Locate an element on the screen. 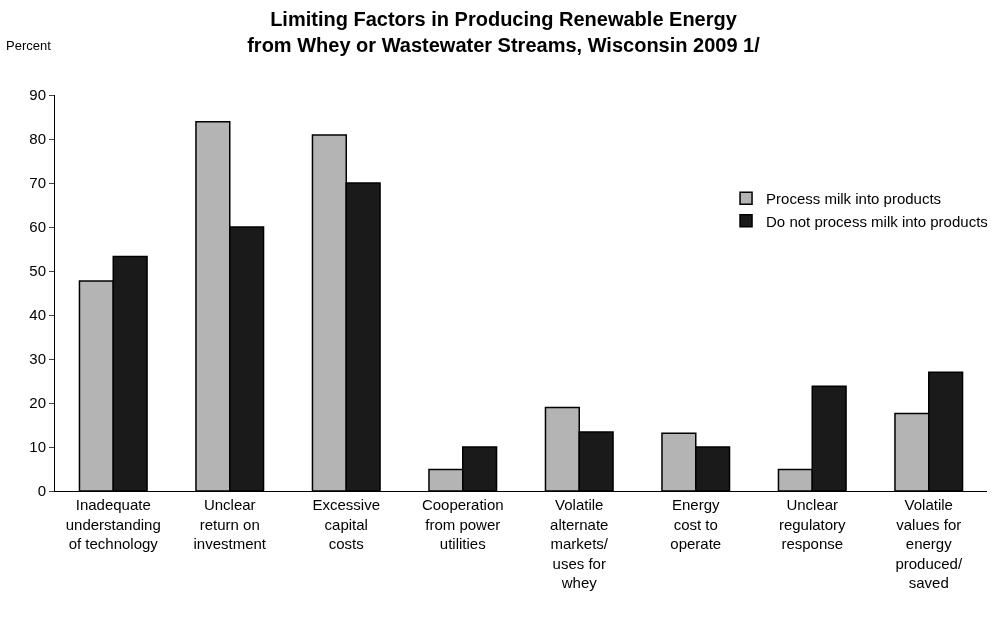  y-tick-label: 80 is located at coordinates (37, 139).